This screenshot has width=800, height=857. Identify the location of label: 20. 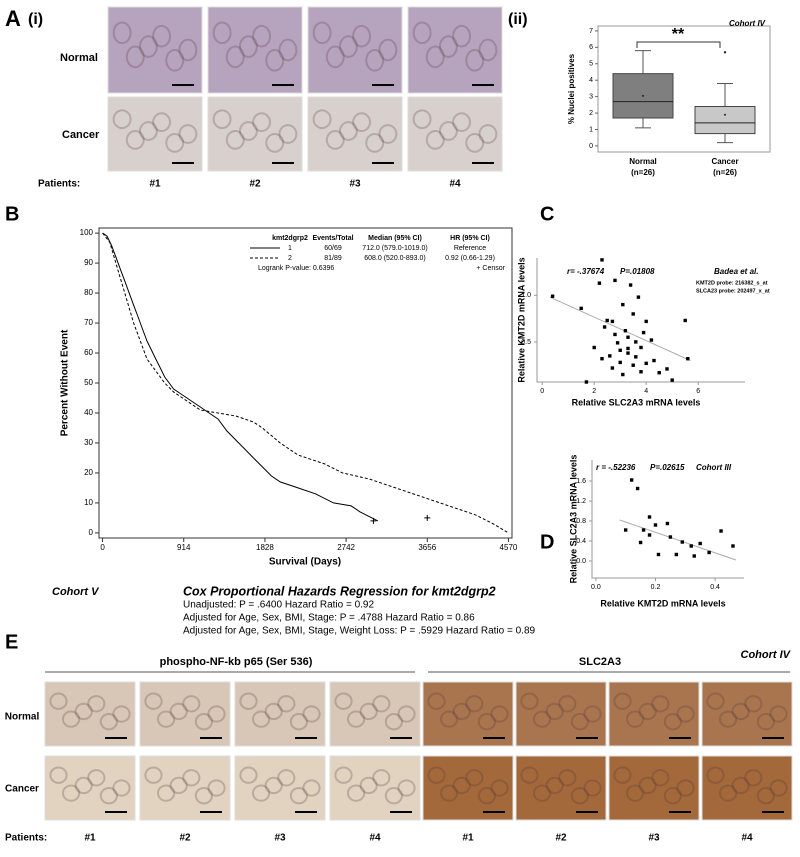
(88, 472).